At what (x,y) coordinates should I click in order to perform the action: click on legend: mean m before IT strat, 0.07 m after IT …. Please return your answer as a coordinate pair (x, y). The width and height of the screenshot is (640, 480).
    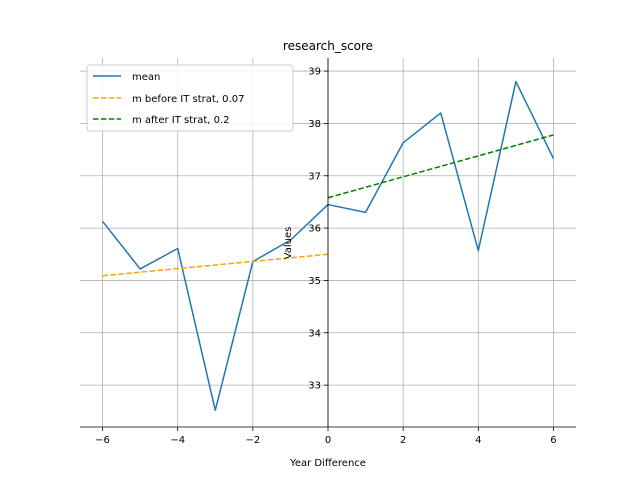
    Looking at the image, I should click on (190, 98).